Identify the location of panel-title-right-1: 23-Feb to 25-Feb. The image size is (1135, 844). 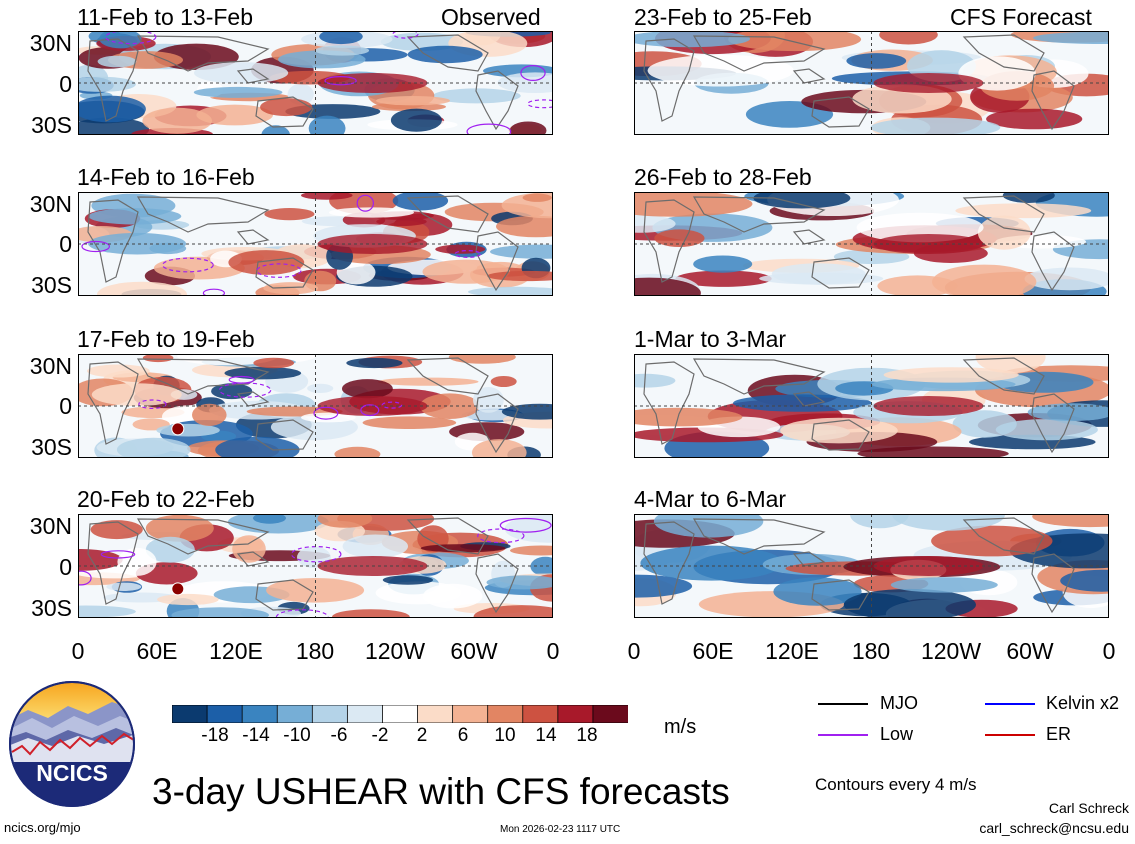
(723, 17).